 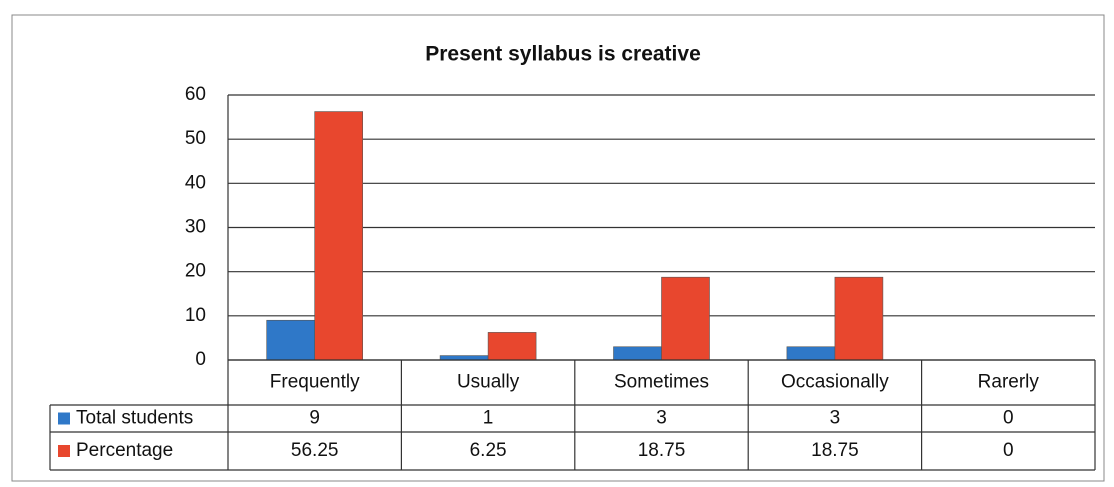 What do you see at coordinates (195, 94) in the screenshot?
I see `y-tick-label: 60` at bounding box center [195, 94].